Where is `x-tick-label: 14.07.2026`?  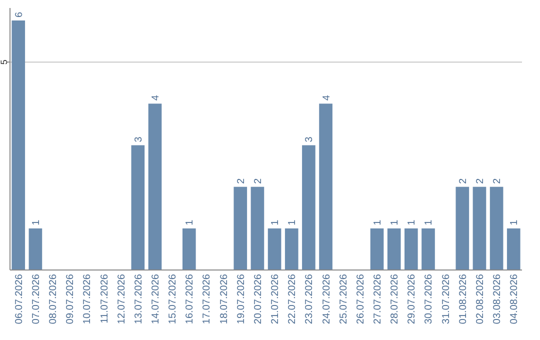 x-tick-label: 14.07.2026 is located at coordinates (156, 299).